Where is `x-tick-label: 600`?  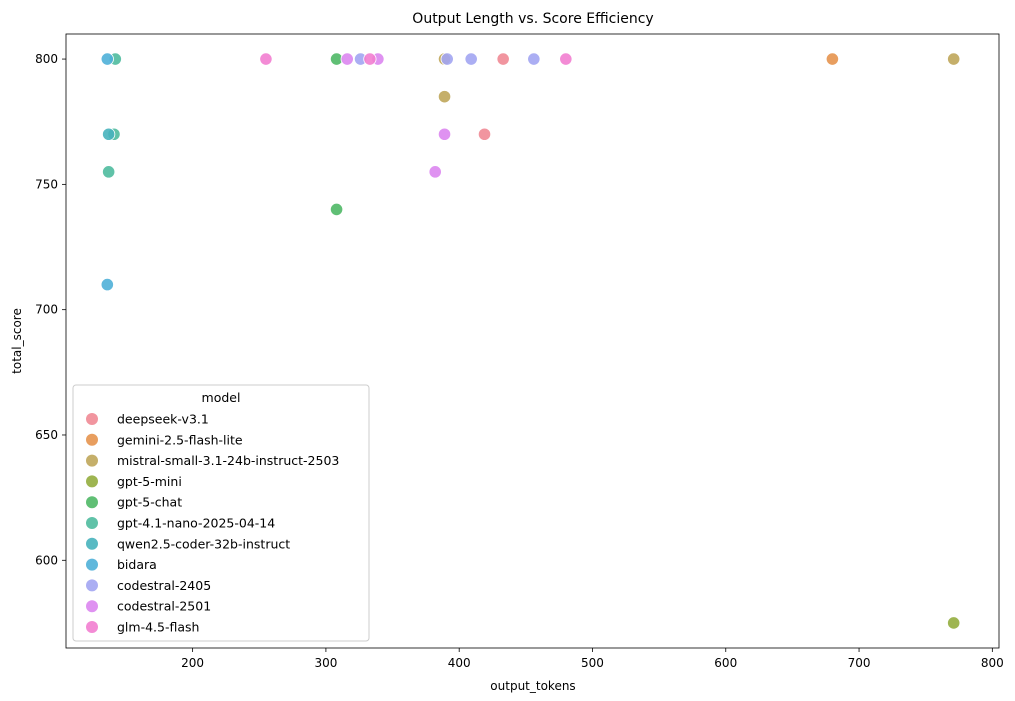 x-tick-label: 600 is located at coordinates (725, 663).